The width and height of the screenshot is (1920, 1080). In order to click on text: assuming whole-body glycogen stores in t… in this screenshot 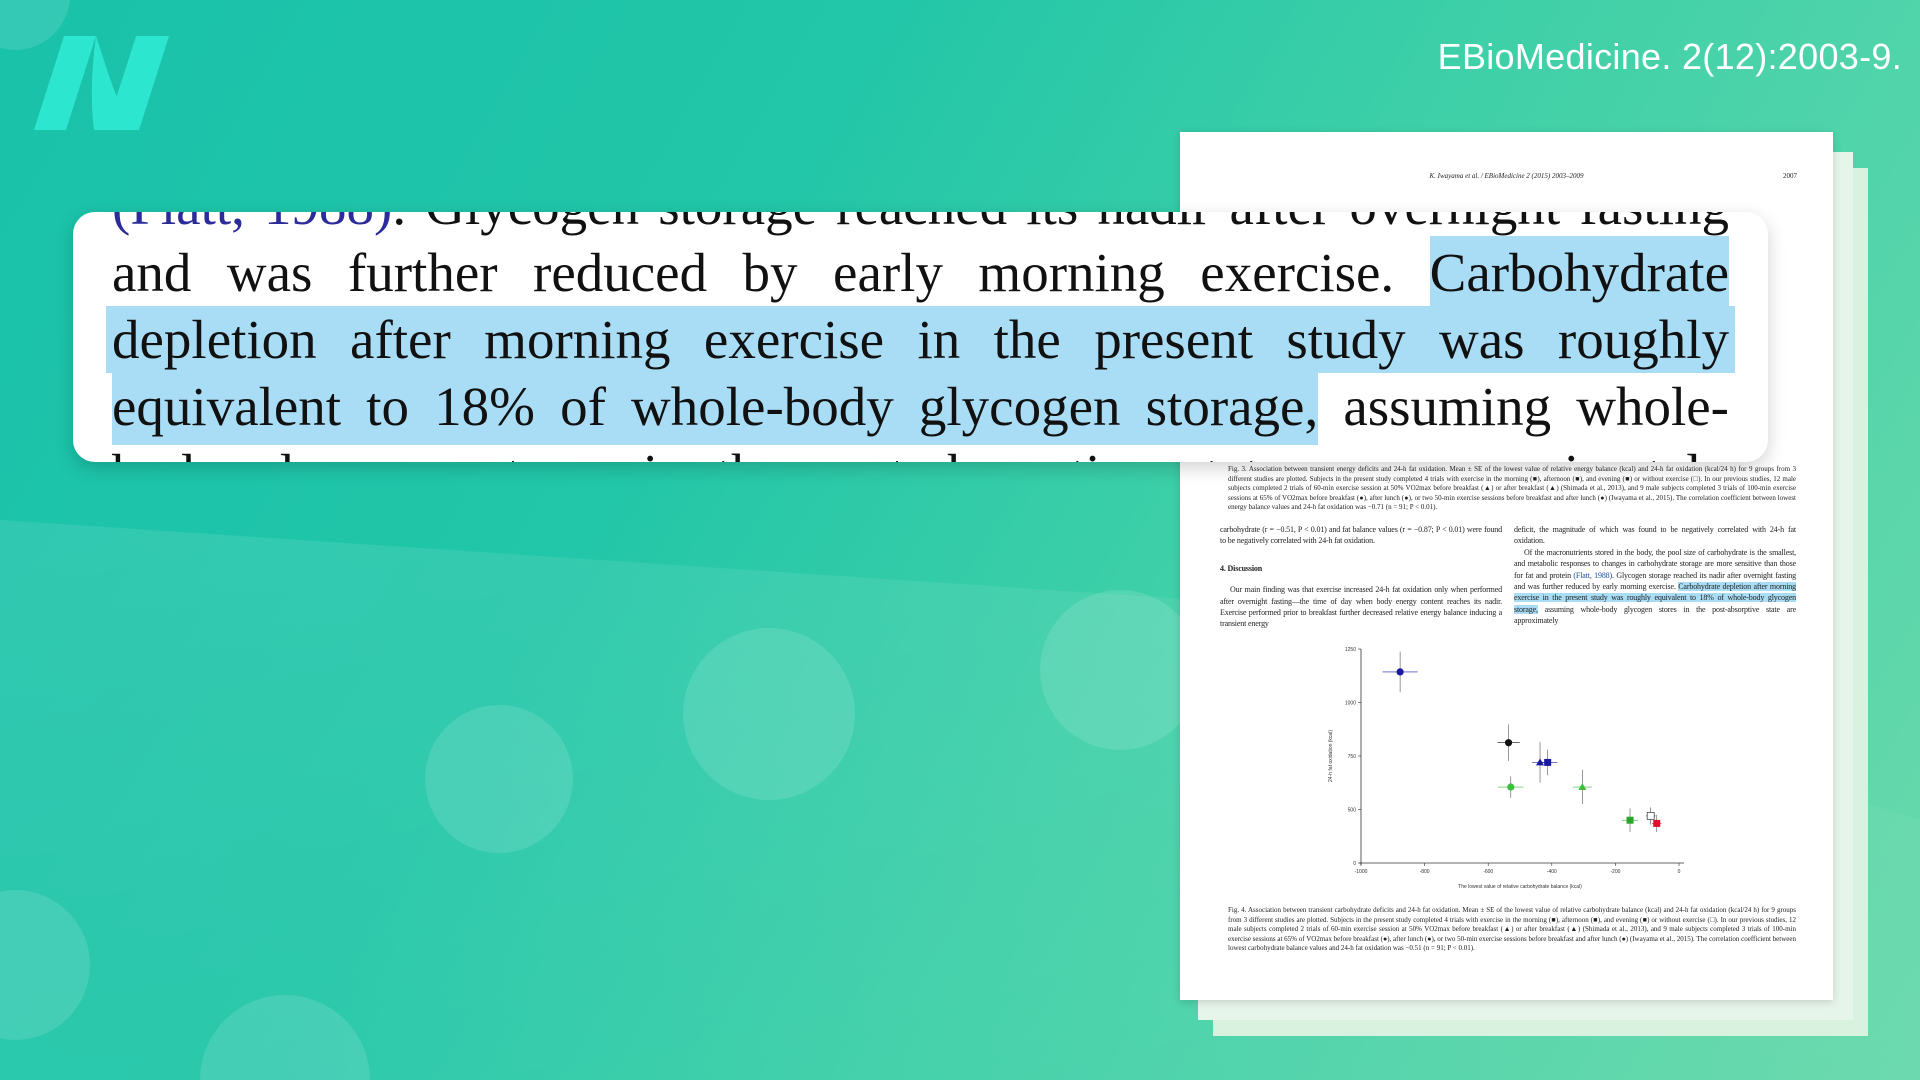, I will do `click(1655, 615)`.